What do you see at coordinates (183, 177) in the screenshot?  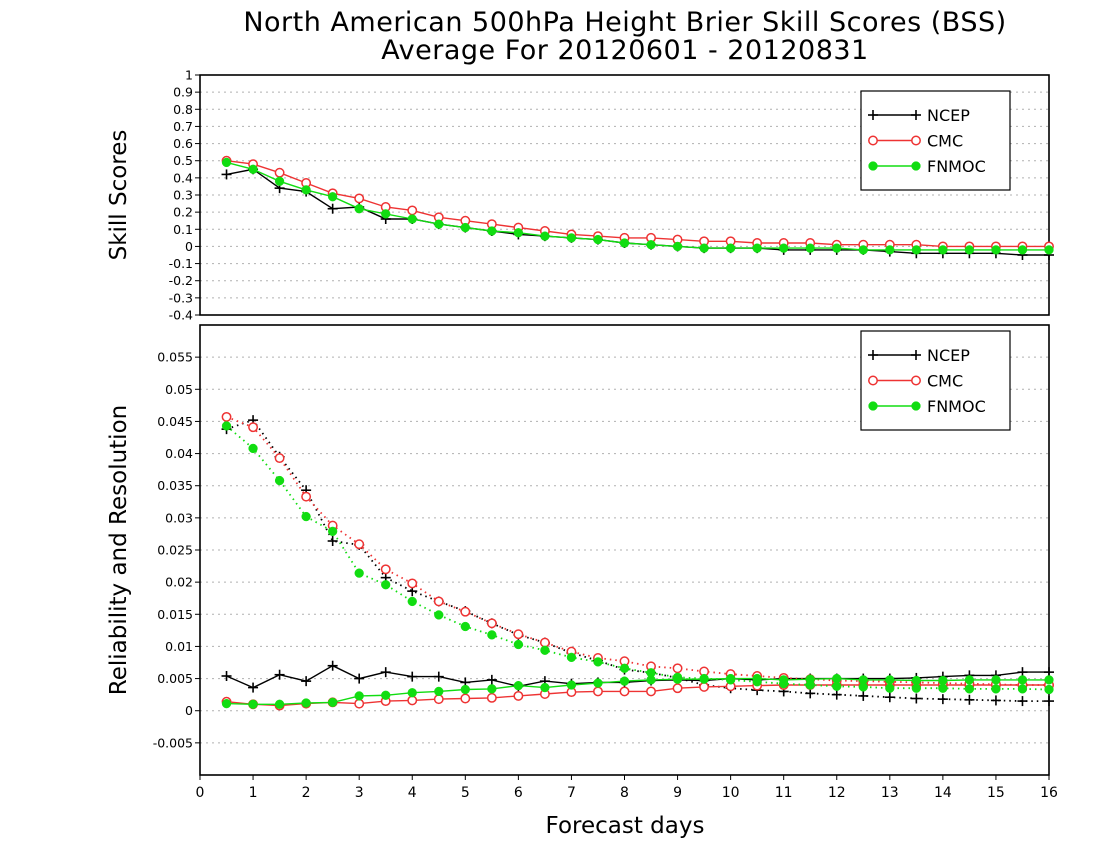 I see `y-tick-label: 0.4` at bounding box center [183, 177].